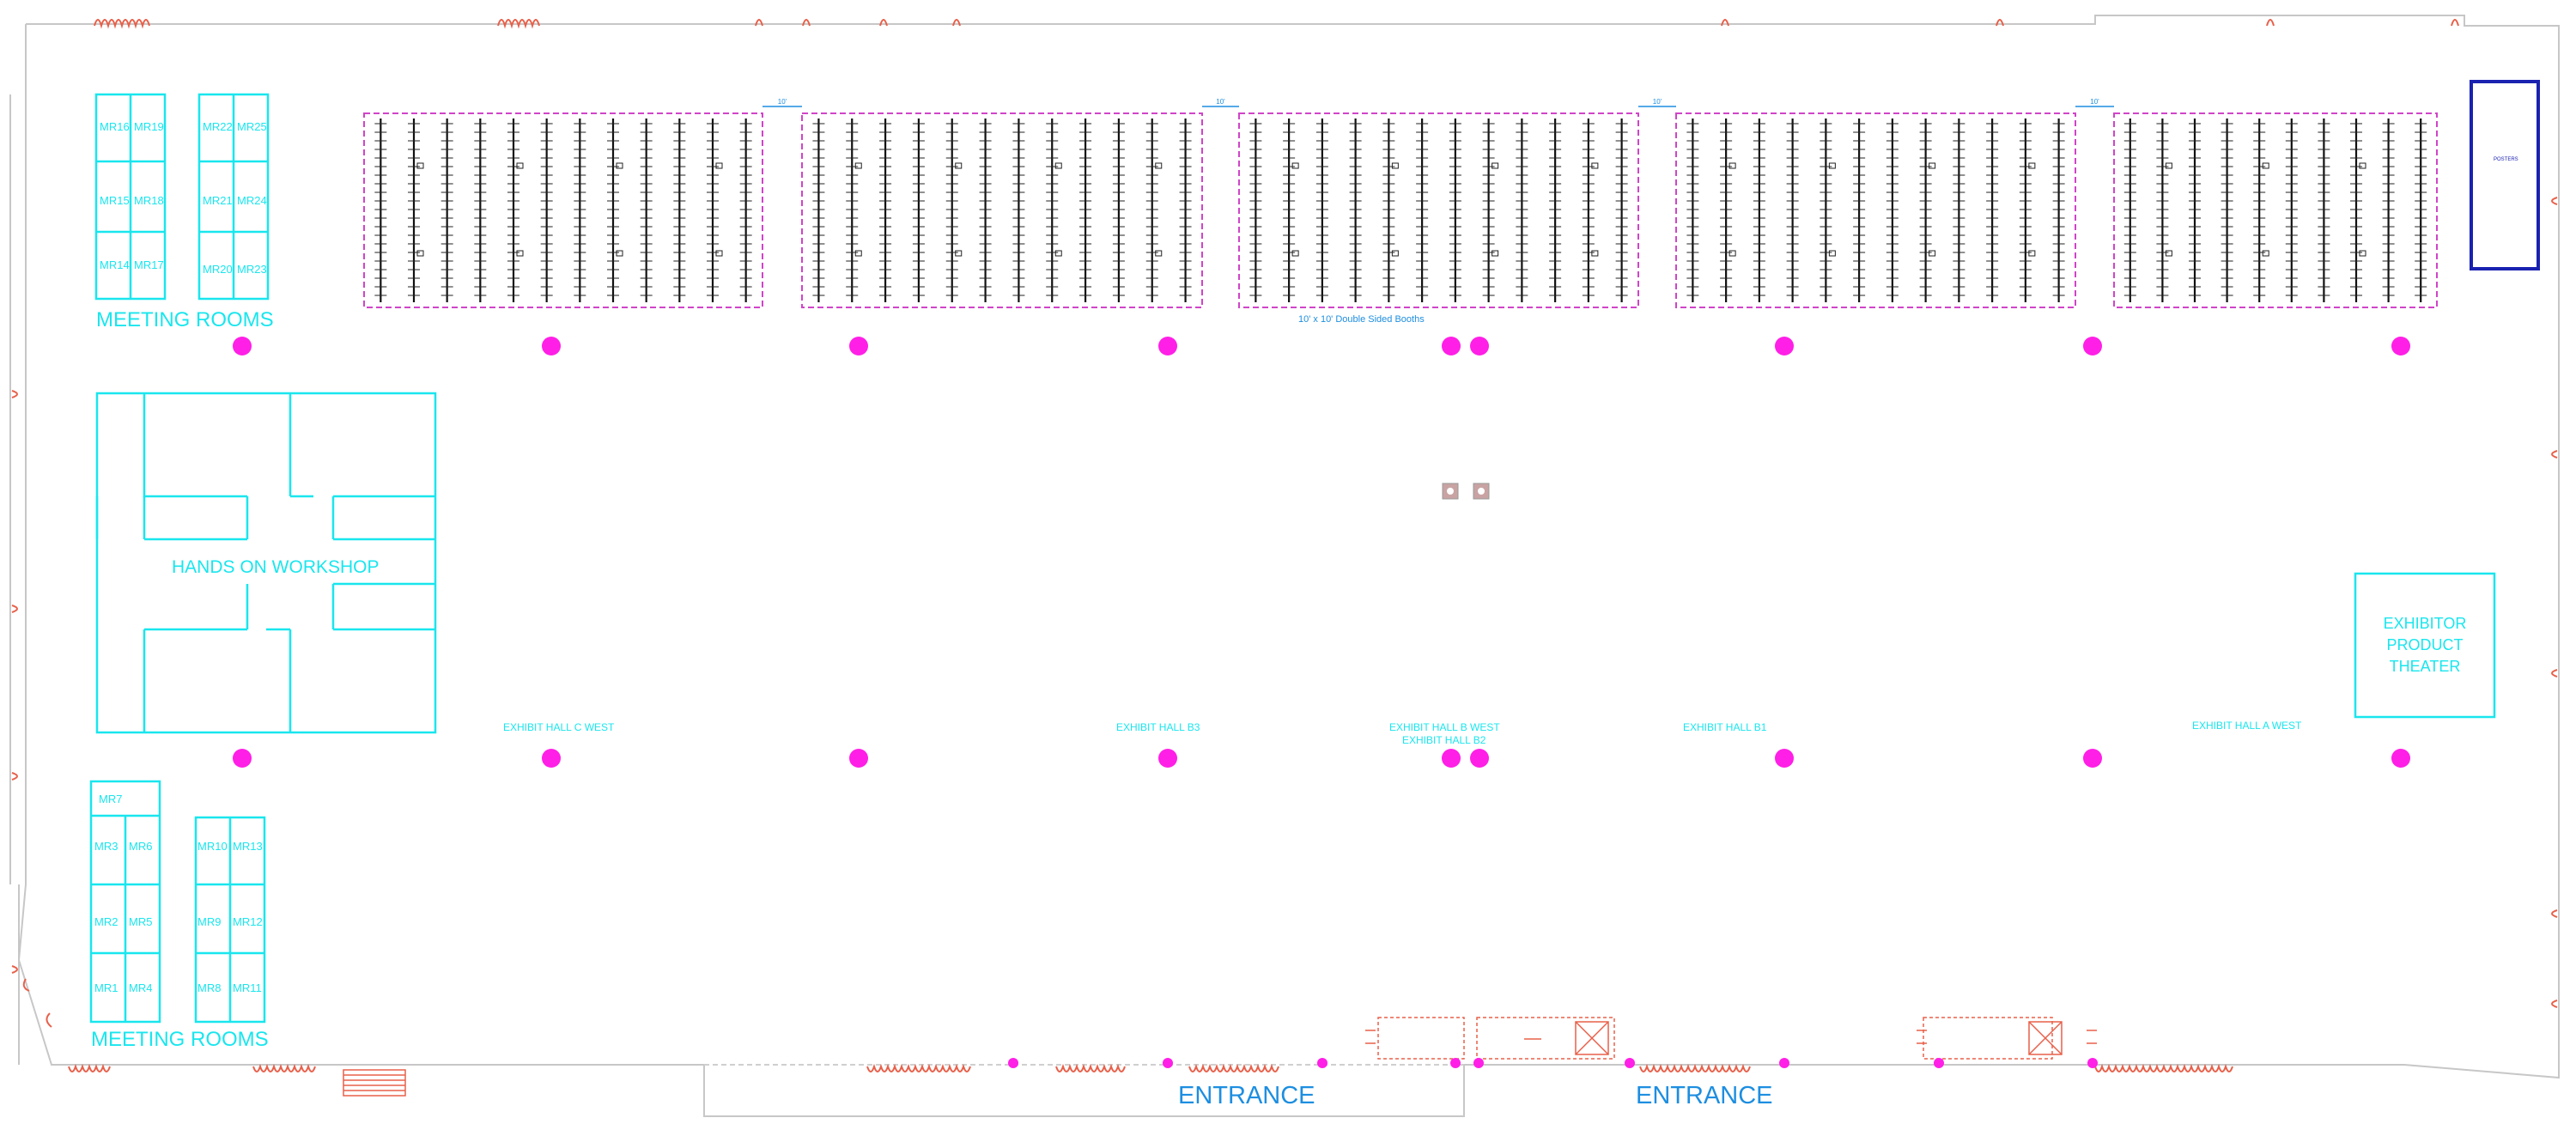 This screenshot has width=2576, height=1124. Describe the element at coordinates (2247, 726) in the screenshot. I see `hall-label-a-west: EXHIBIT HALL A WEST` at that location.